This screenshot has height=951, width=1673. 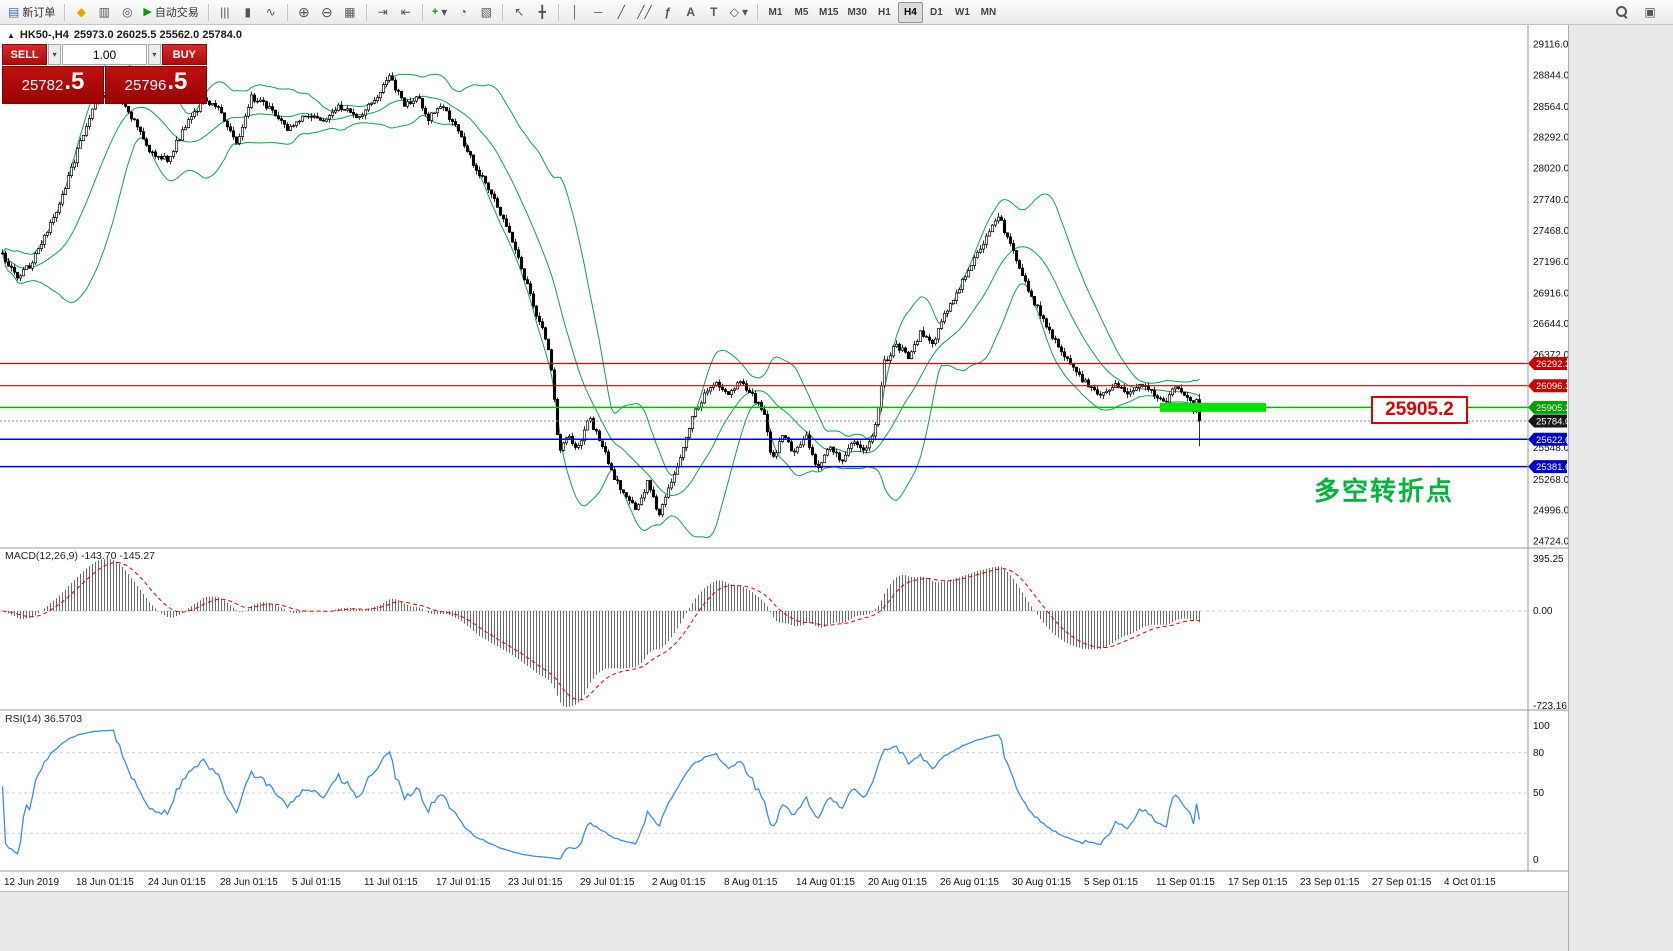 I want to click on svg-text: 25548.0, so click(x=1550, y=448).